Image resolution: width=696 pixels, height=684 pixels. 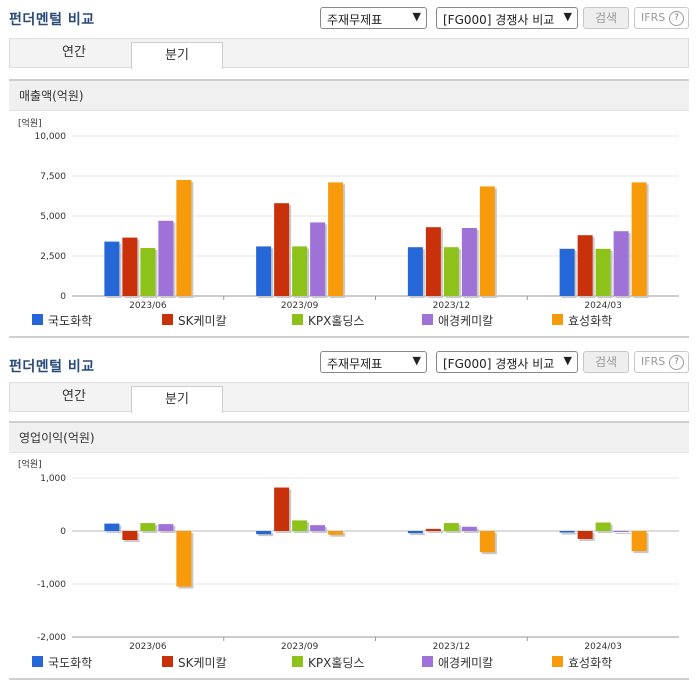 What do you see at coordinates (148, 647) in the screenshot?
I see `x-tick-label: 2023/06` at bounding box center [148, 647].